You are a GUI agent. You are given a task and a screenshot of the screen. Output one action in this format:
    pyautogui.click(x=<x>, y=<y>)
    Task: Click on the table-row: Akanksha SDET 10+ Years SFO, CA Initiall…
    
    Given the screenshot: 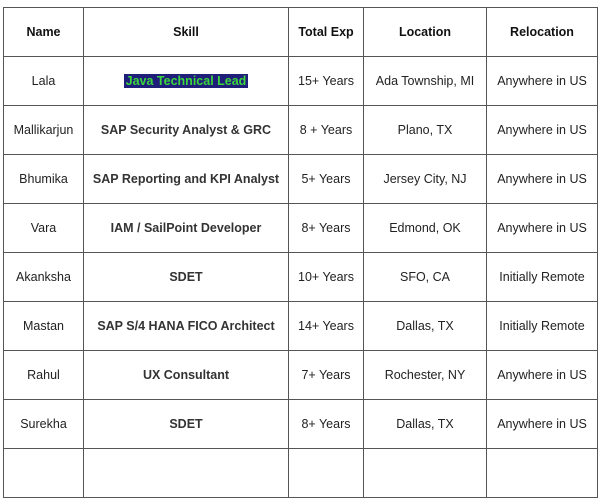 What is the action you would take?
    pyautogui.click(x=300, y=277)
    